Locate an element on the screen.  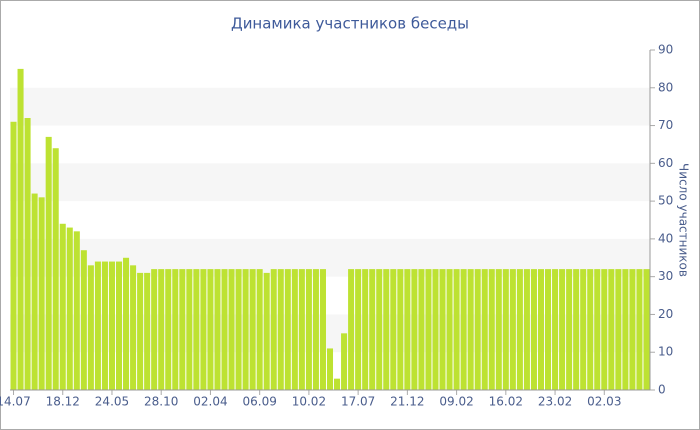
x-tick-label: 02.04 is located at coordinates (210, 402).